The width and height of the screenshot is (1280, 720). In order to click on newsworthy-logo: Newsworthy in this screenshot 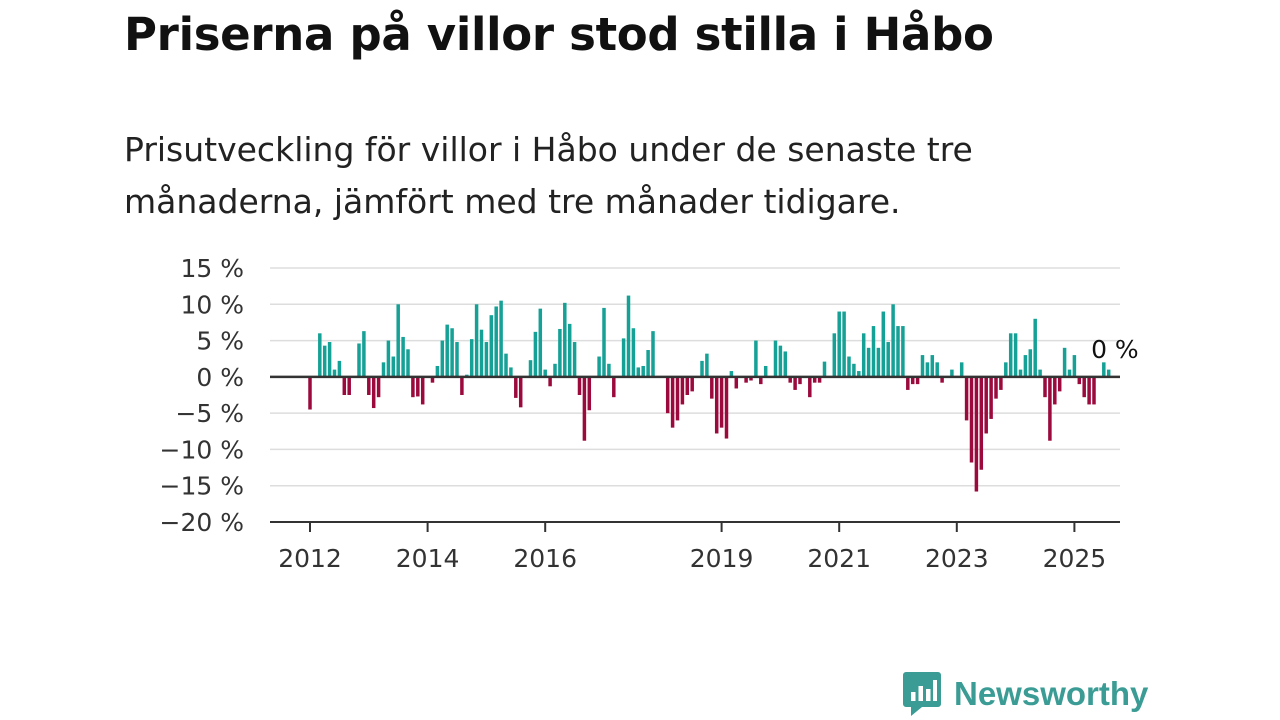, I will do `click(1025, 694)`.